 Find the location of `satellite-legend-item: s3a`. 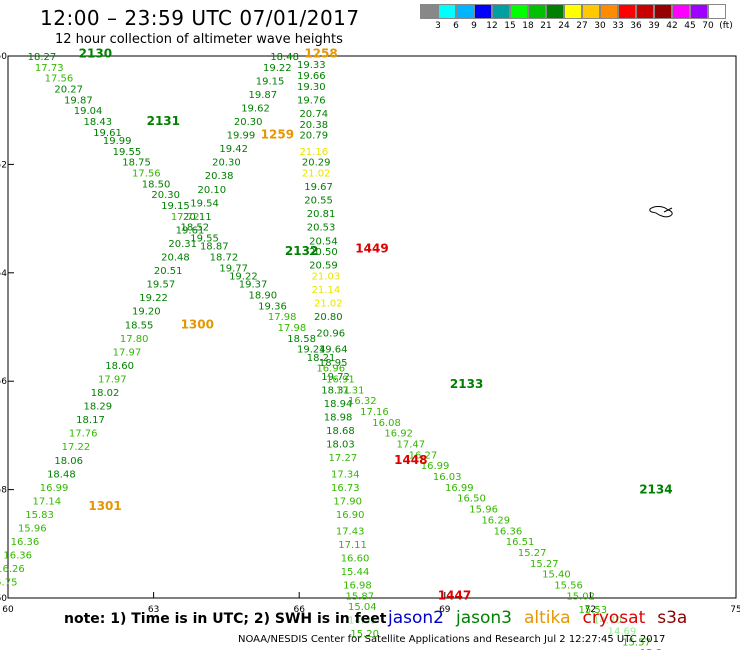

satellite-legend-item: s3a is located at coordinates (672, 618).